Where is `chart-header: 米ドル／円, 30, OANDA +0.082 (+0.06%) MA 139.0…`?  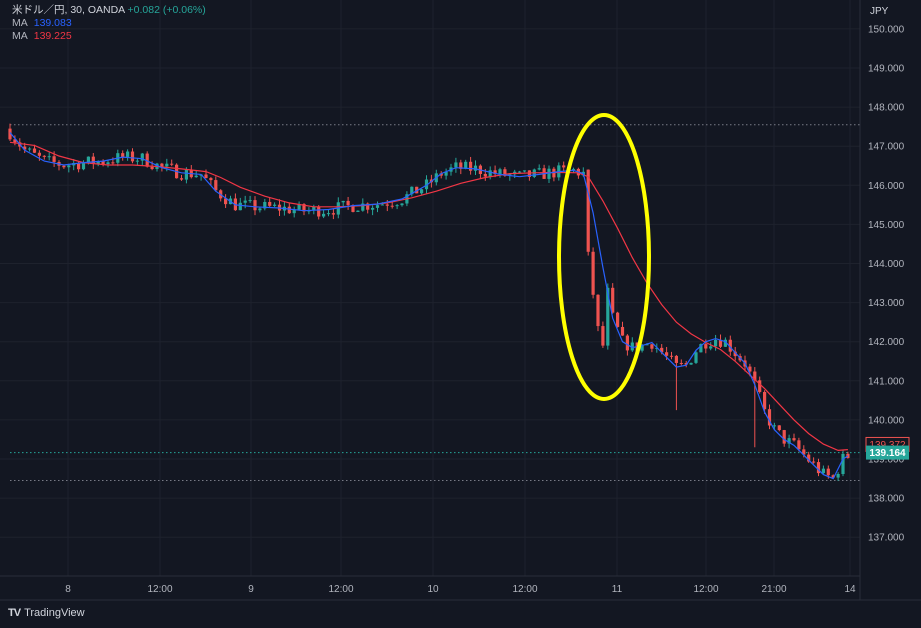 chart-header: 米ドル／円, 30, OANDA +0.082 (+0.06%) MA 139.0… is located at coordinates (109, 23).